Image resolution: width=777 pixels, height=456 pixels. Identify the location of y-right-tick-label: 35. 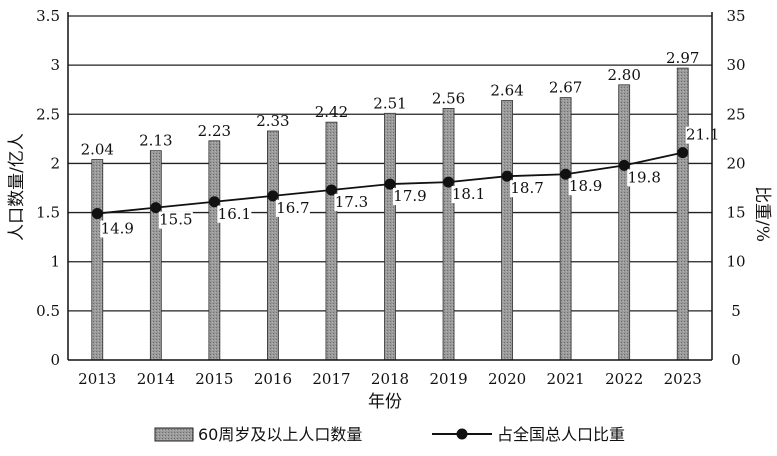
(735, 16).